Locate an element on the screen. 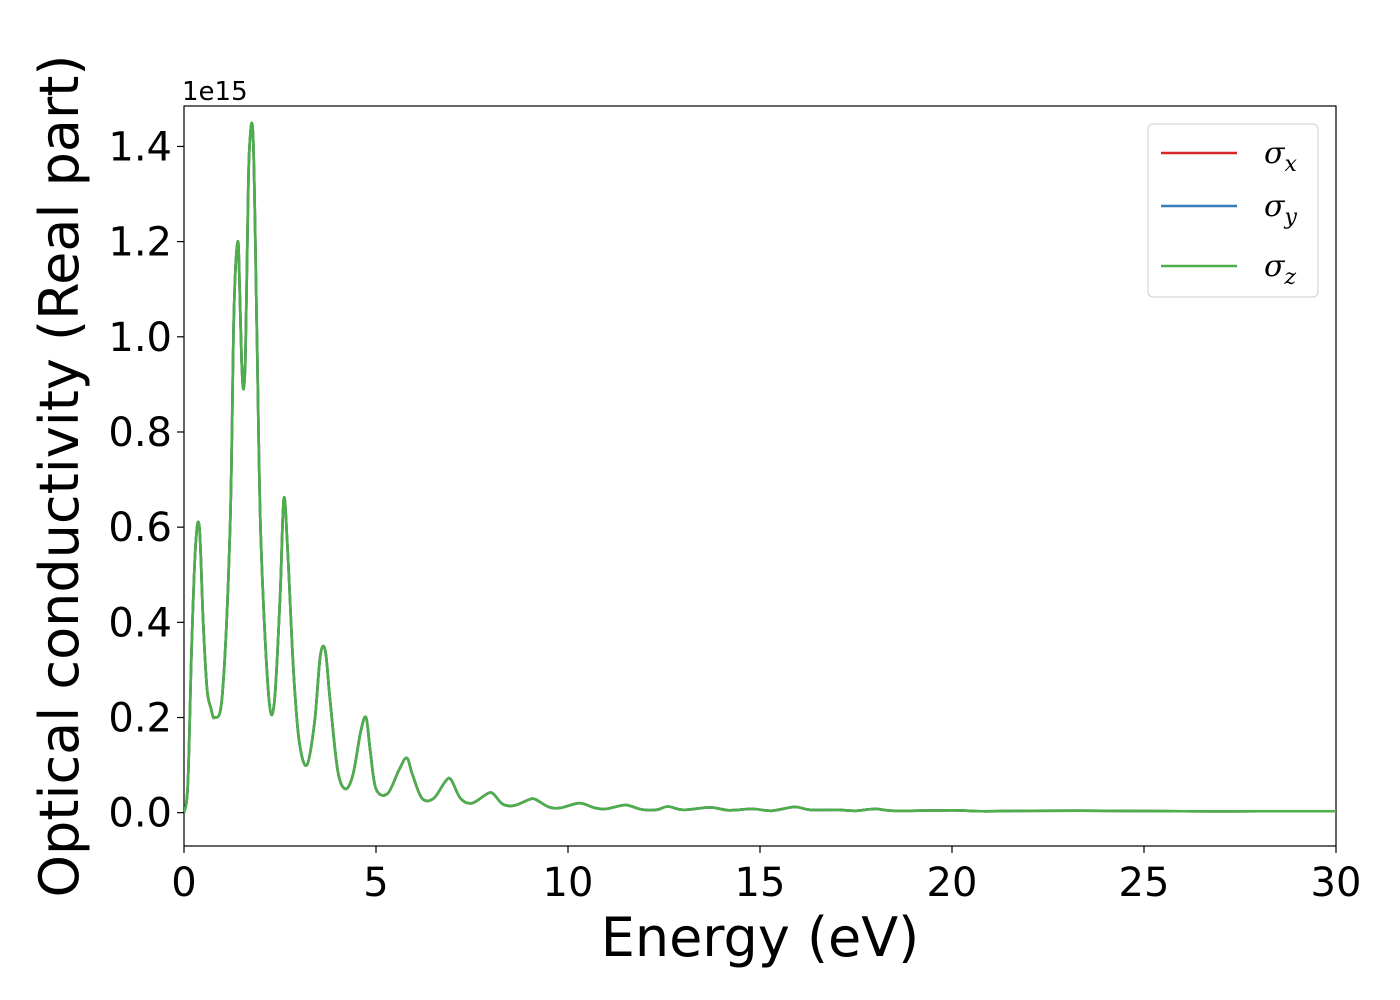 This screenshot has height=1000, width=1400. x-tick-label: 25 is located at coordinates (1144, 883).